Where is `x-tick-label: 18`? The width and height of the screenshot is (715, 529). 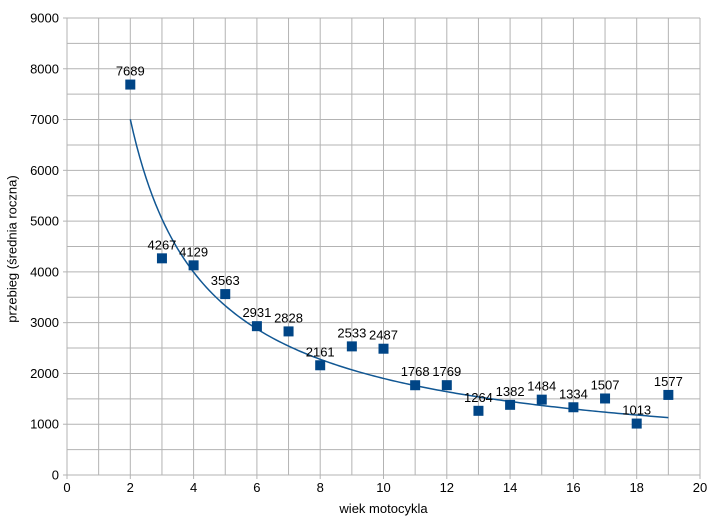
x-tick-label: 18 is located at coordinates (636, 487).